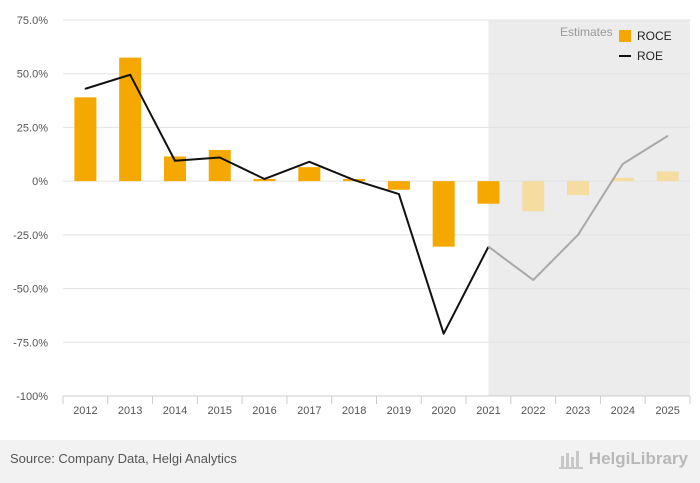  What do you see at coordinates (264, 411) in the screenshot?
I see `x-tick-label: 2016` at bounding box center [264, 411].